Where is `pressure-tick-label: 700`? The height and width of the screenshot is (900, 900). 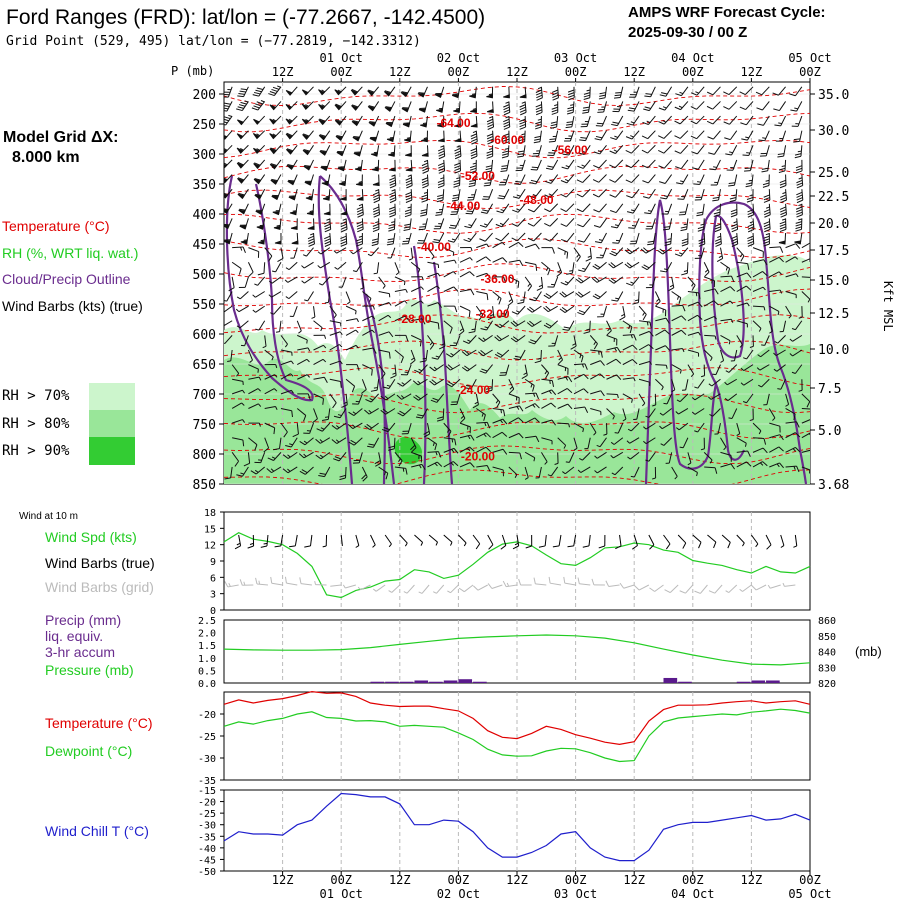 pressure-tick-label: 700 is located at coordinates (204, 395).